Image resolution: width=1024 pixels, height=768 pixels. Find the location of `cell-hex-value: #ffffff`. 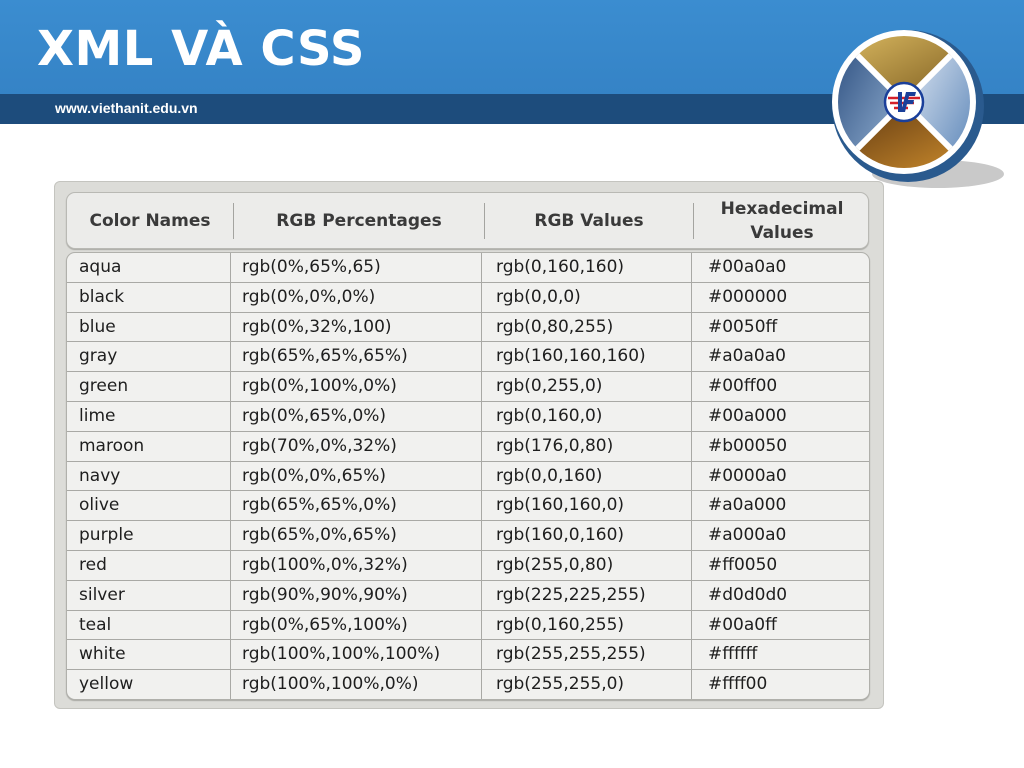

cell-hex-value: #ffffff is located at coordinates (733, 654).